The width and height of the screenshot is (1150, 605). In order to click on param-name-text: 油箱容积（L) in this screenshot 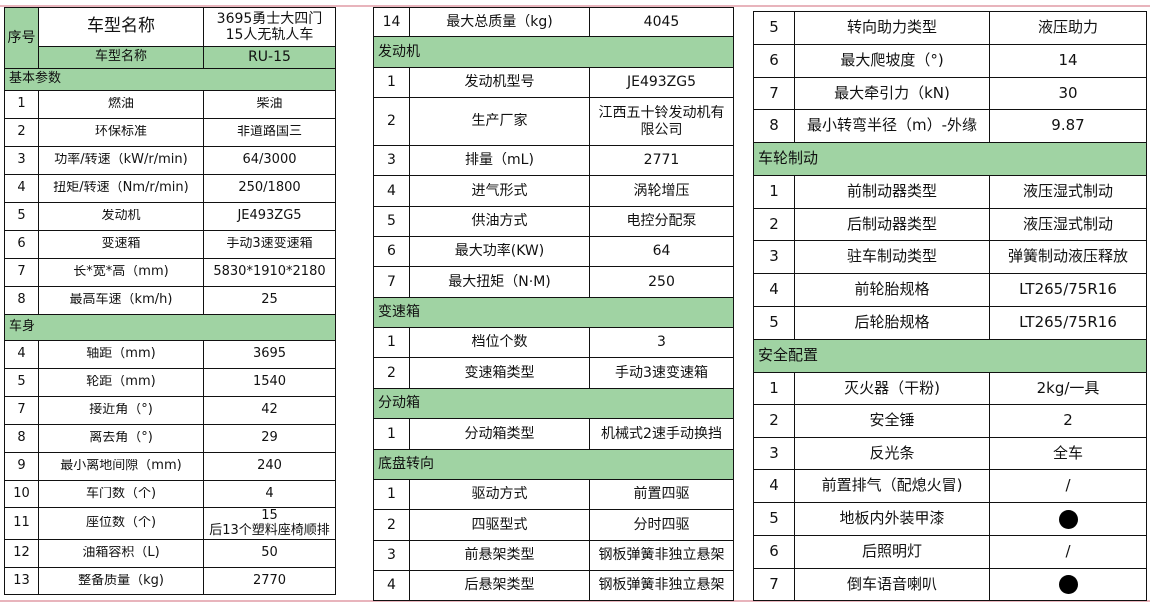, I will do `click(121, 553)`.